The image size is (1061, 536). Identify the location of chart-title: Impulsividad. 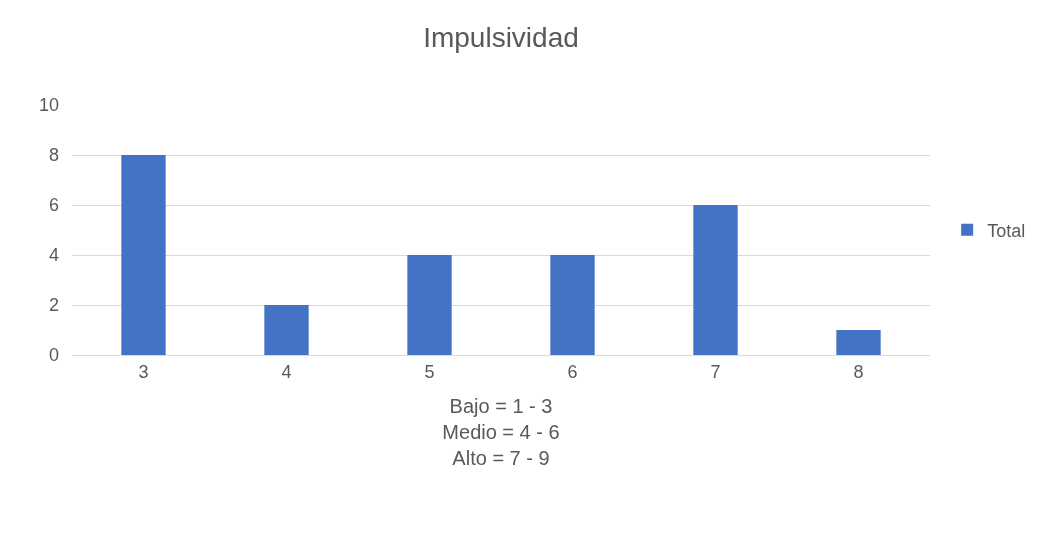
(501, 38).